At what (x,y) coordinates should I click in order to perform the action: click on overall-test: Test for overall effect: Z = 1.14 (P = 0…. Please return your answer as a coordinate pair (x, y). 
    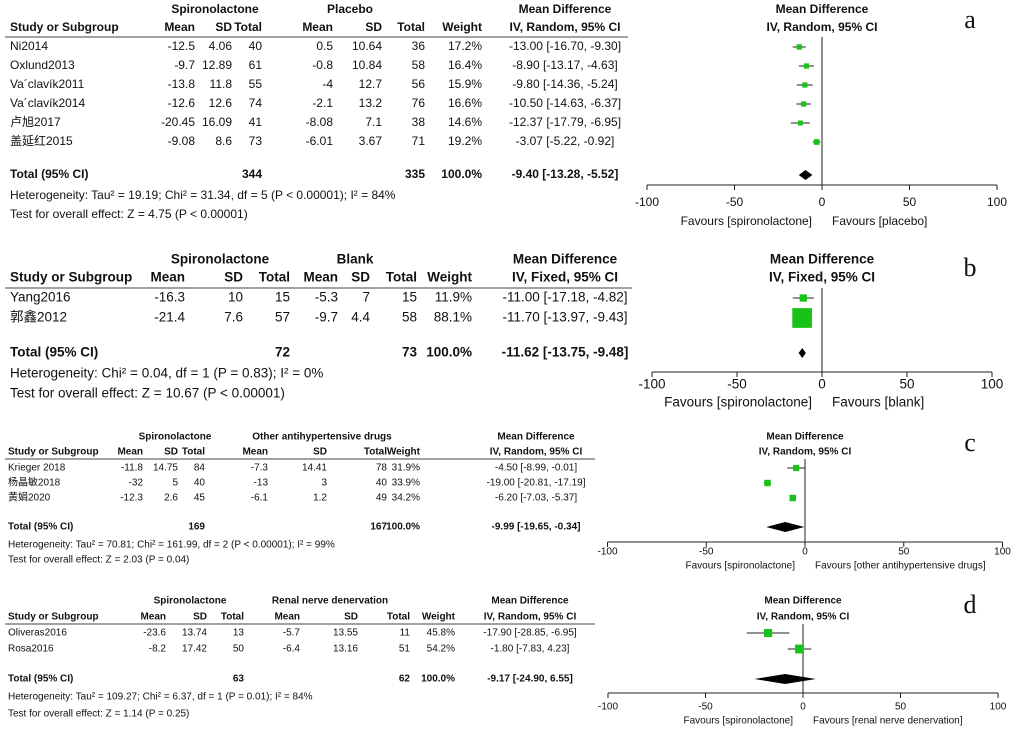
    Looking at the image, I should click on (98, 714).